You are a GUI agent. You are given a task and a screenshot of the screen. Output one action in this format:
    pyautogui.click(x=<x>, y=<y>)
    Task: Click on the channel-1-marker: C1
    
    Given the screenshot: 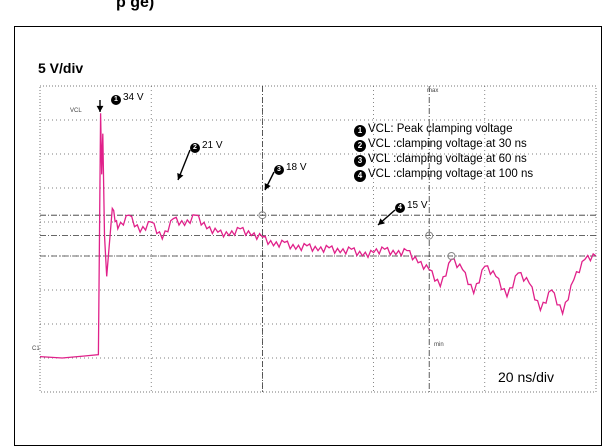 What is the action you would take?
    pyautogui.click(x=36, y=349)
    